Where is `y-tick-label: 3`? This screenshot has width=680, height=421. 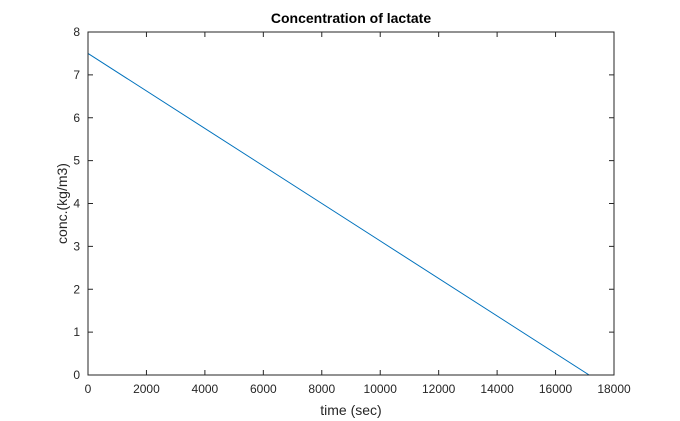 y-tick-label: 3 is located at coordinates (76, 246).